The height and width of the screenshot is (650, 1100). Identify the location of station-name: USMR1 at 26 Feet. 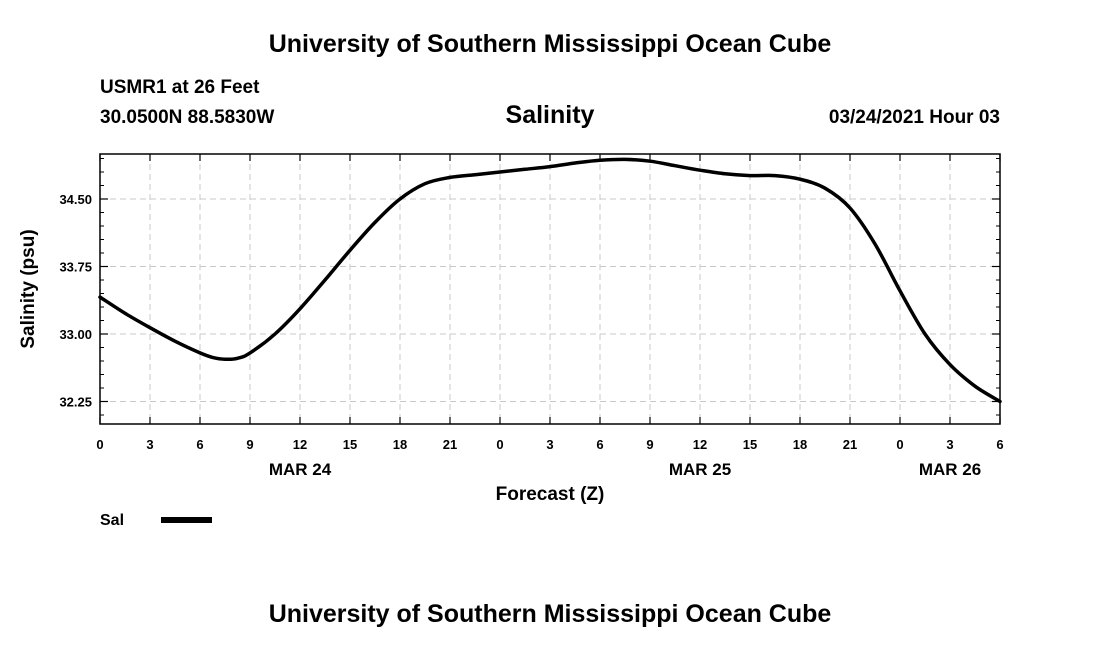
(180, 87).